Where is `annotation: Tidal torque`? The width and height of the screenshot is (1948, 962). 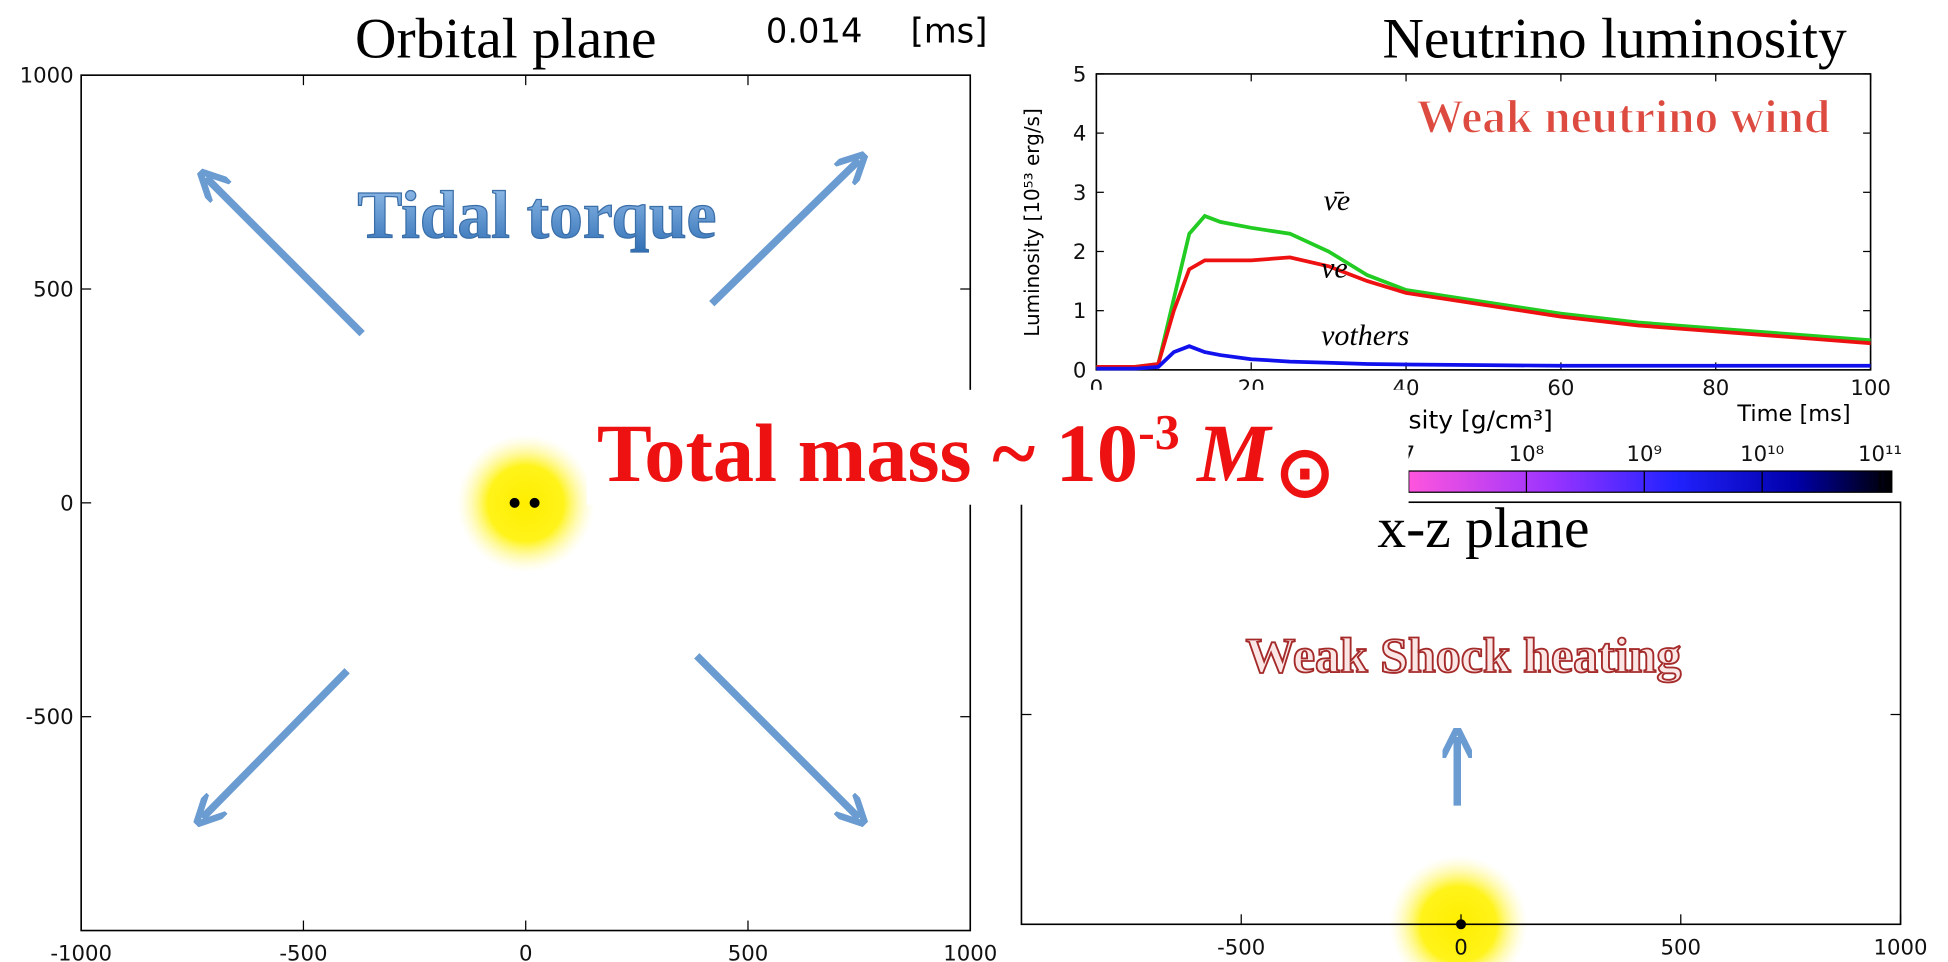
annotation: Tidal torque is located at coordinates (536, 215).